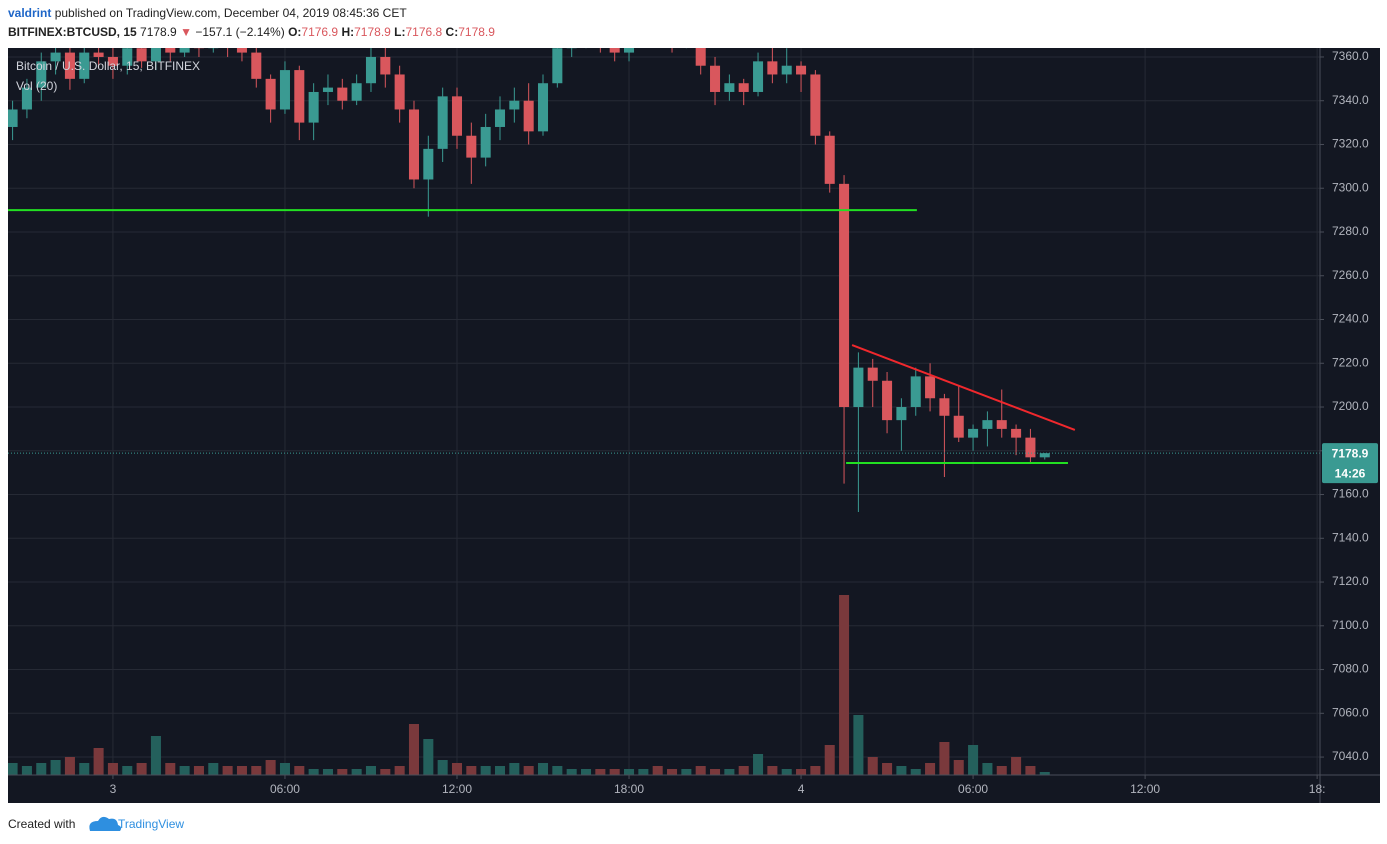 Image resolution: width=1387 pixels, height=844 pixels. I want to click on created-with: Created with, so click(41, 824).